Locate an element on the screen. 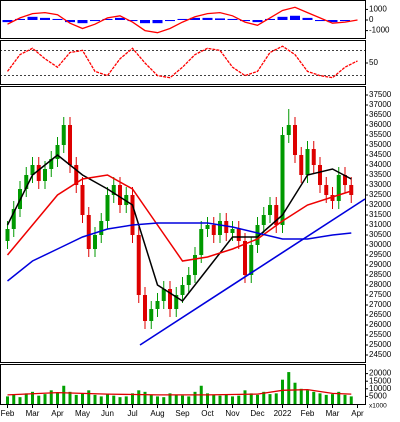 The width and height of the screenshot is (400, 422). y-tick-label: 29000 is located at coordinates (380, 264).